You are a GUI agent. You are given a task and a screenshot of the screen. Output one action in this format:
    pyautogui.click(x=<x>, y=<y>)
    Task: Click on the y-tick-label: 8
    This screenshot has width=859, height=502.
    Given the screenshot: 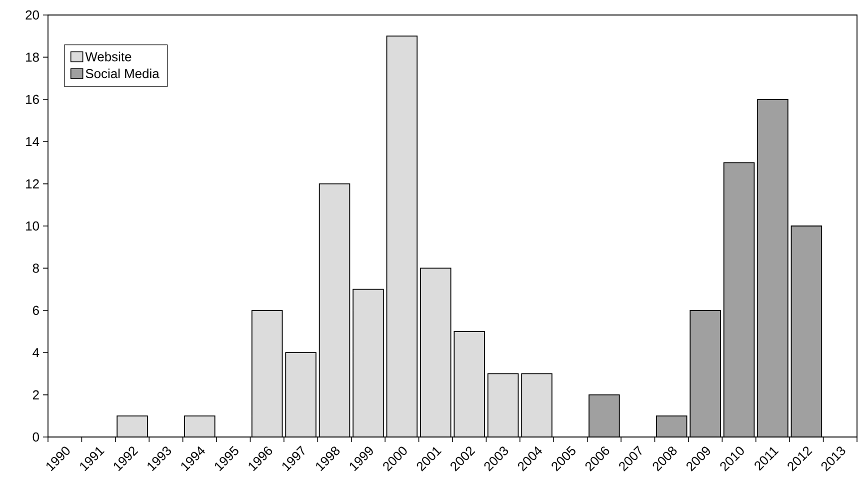 What is the action you would take?
    pyautogui.click(x=35, y=268)
    